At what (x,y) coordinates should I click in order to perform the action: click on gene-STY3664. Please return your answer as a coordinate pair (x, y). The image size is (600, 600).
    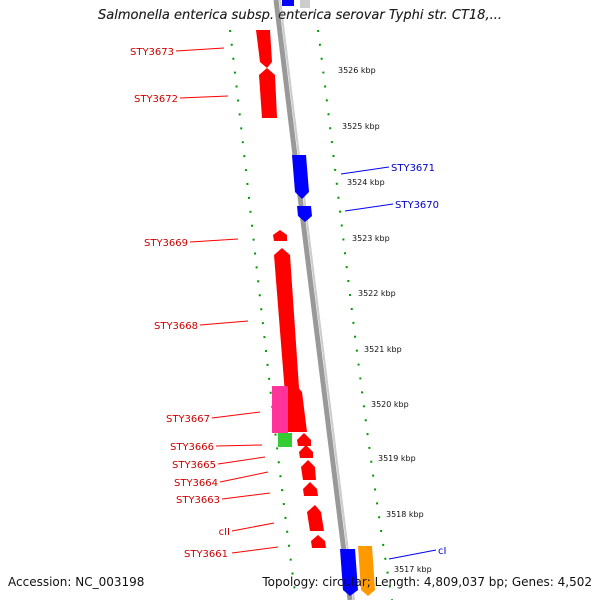
    Looking at the image, I should click on (308, 470).